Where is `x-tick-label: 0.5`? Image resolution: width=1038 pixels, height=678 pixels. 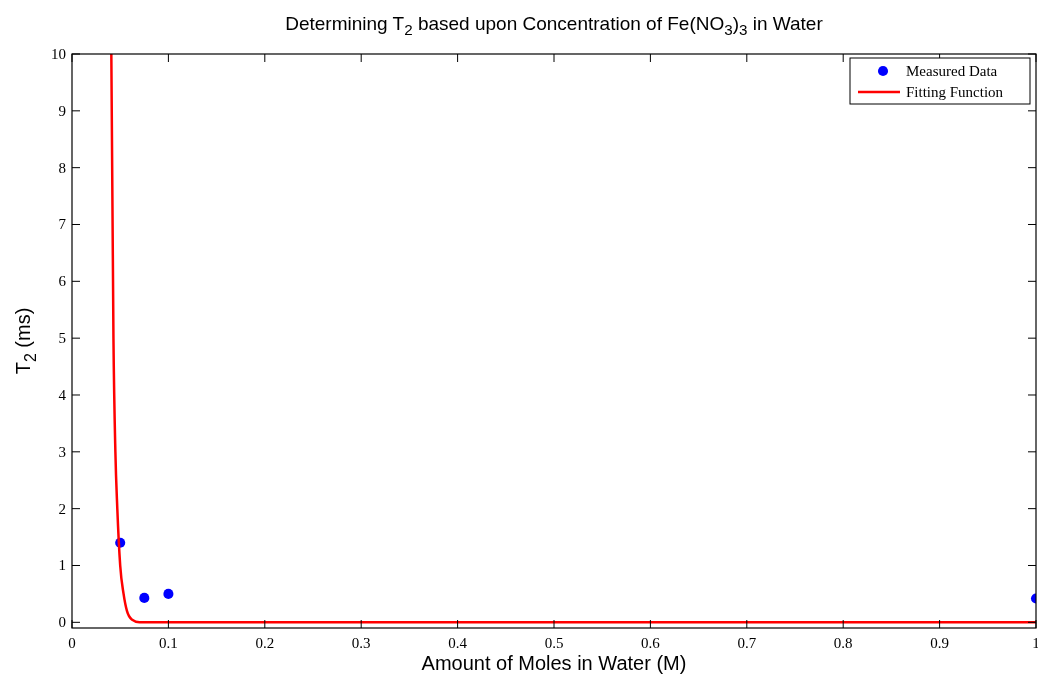
x-tick-label: 0.5 is located at coordinates (554, 643).